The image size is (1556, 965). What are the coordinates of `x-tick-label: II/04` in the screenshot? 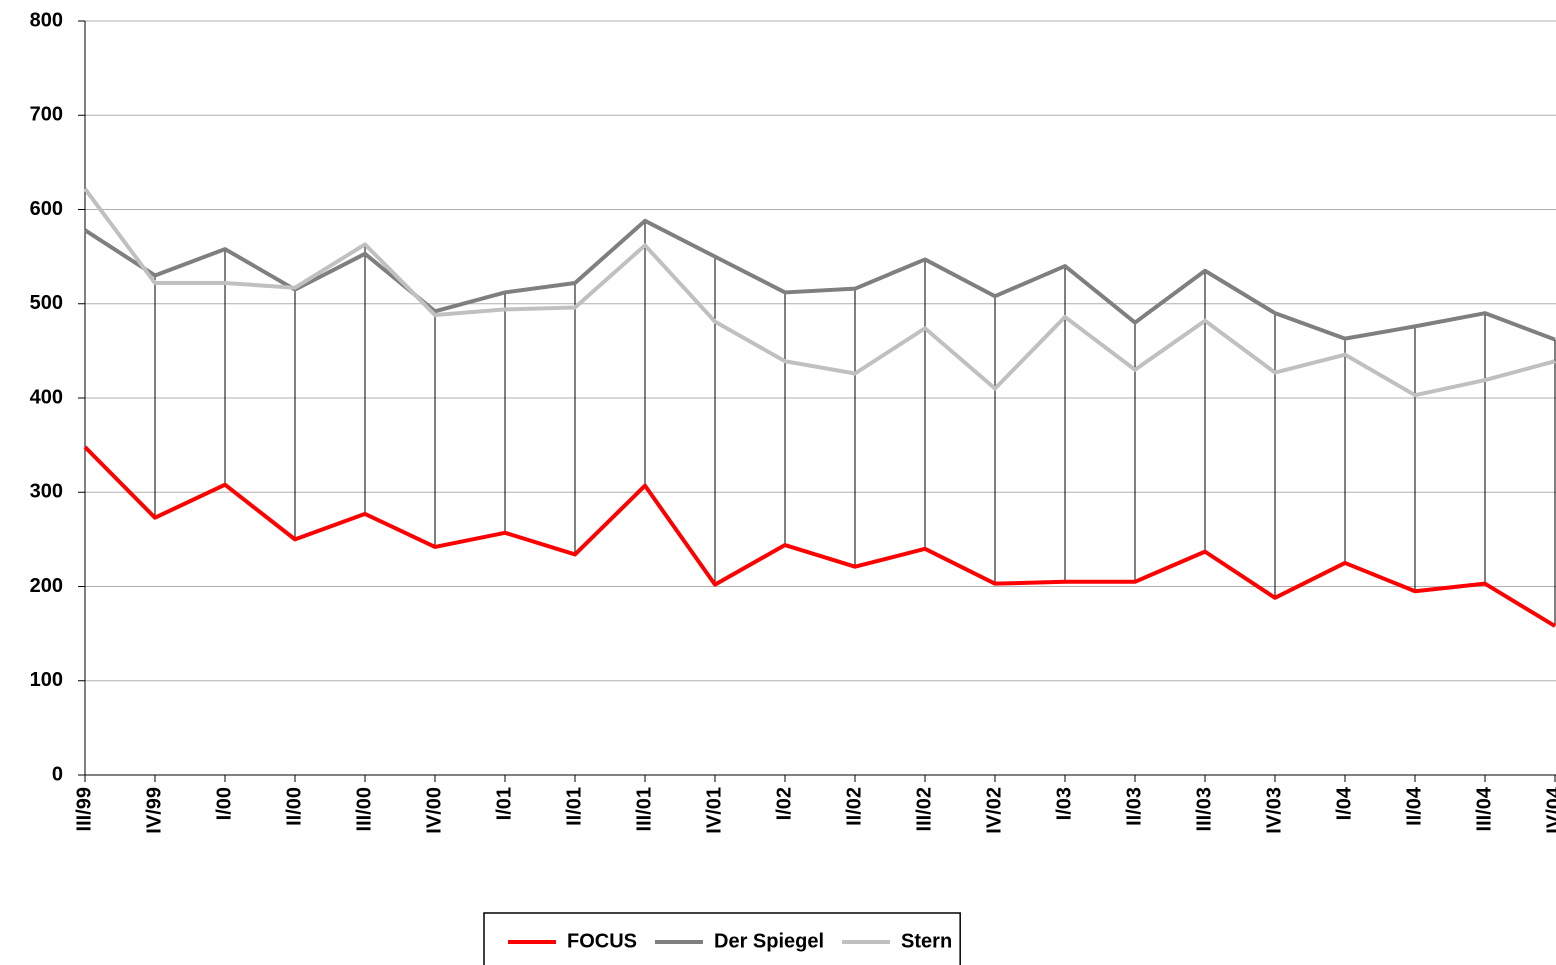 It's located at (1414, 806).